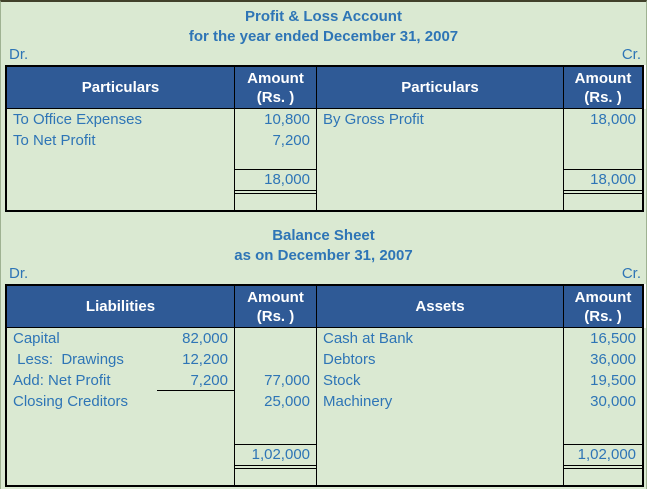  What do you see at coordinates (603, 455) in the screenshot?
I see `bs-assets-total: 1,02,000` at bounding box center [603, 455].